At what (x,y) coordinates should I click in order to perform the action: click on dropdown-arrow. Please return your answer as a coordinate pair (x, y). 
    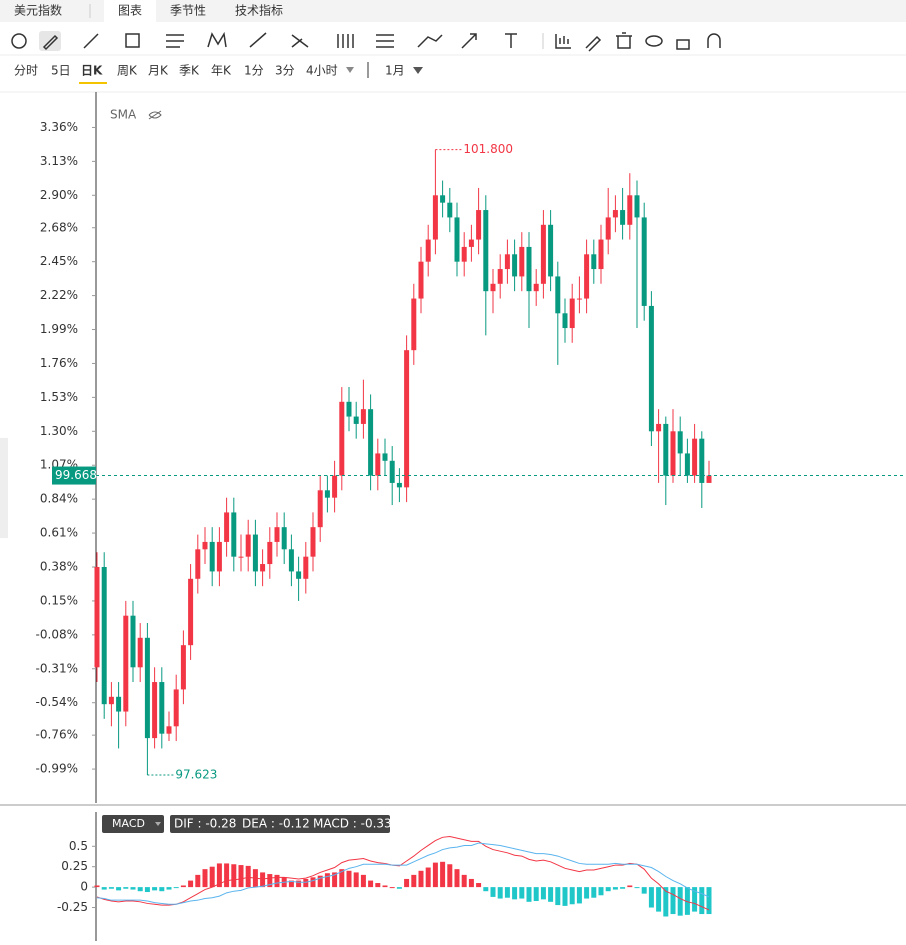
    Looking at the image, I should click on (158, 824).